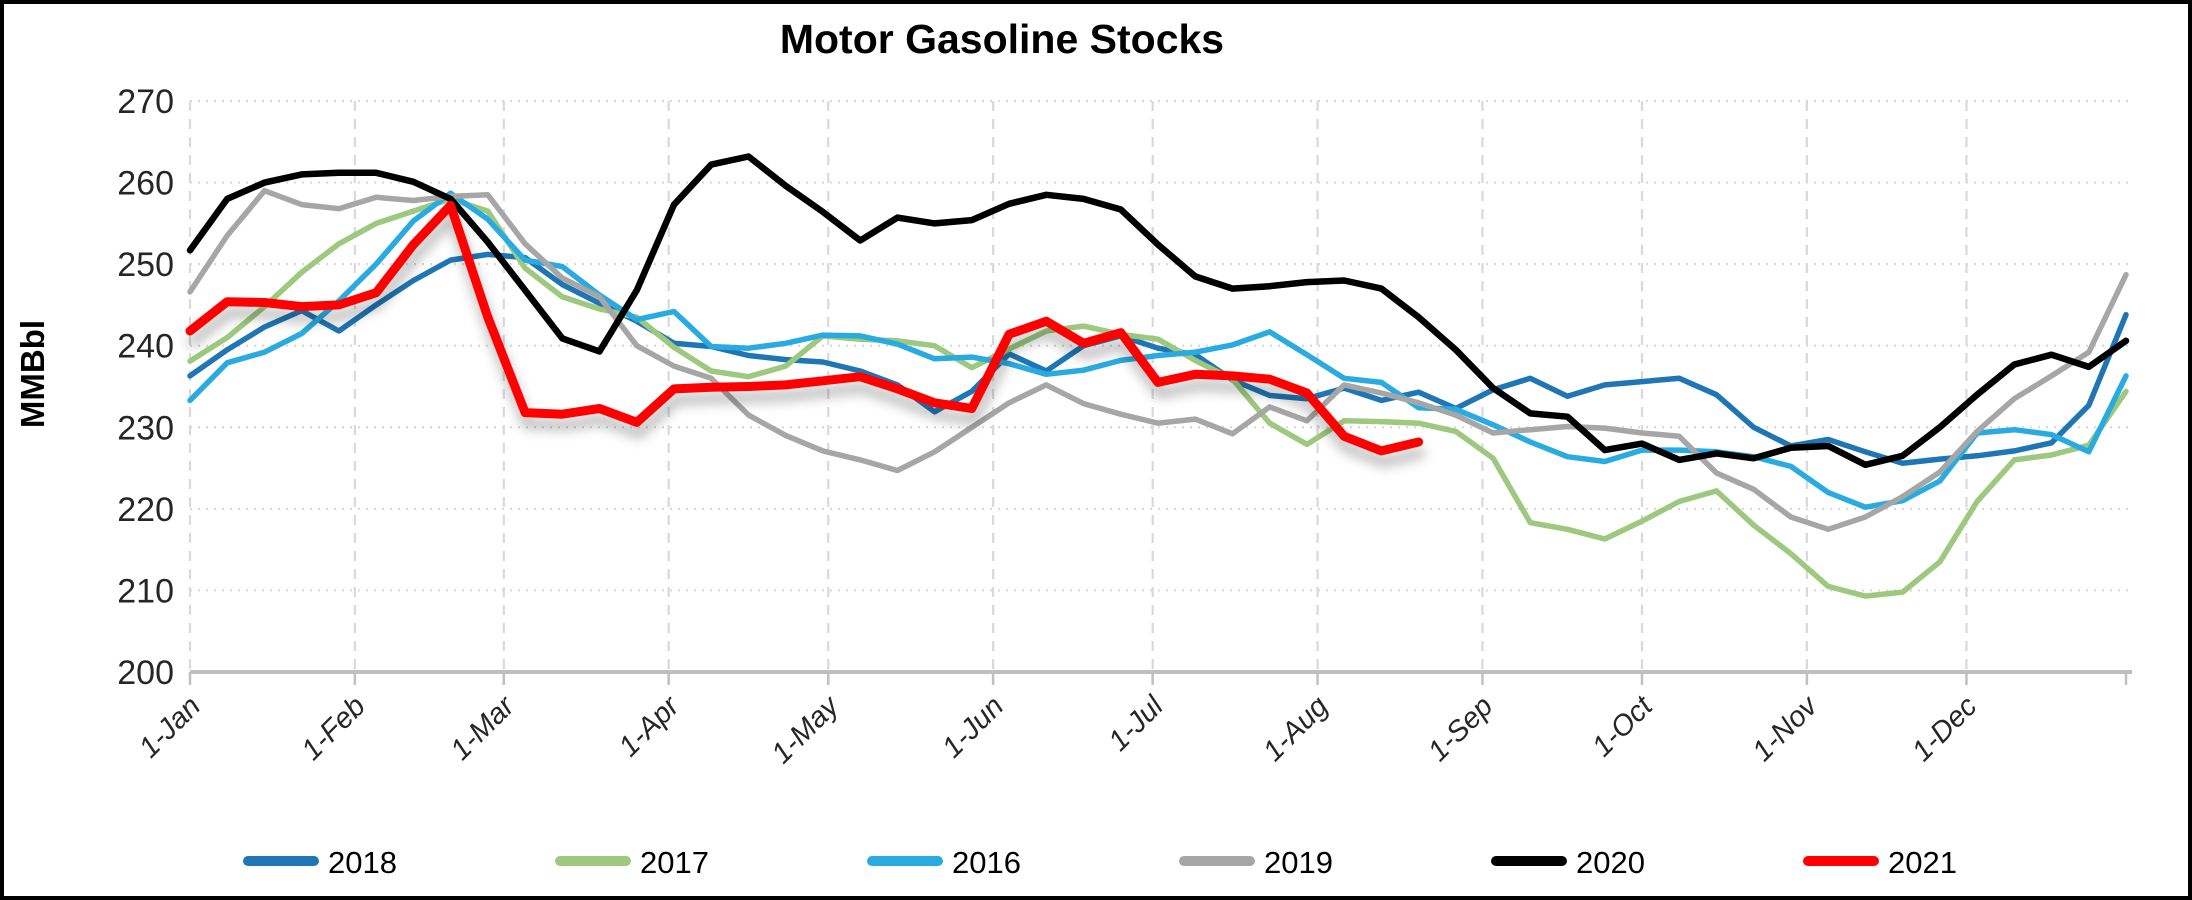  What do you see at coordinates (145, 265) in the screenshot?
I see `y-tick-label: 250` at bounding box center [145, 265].